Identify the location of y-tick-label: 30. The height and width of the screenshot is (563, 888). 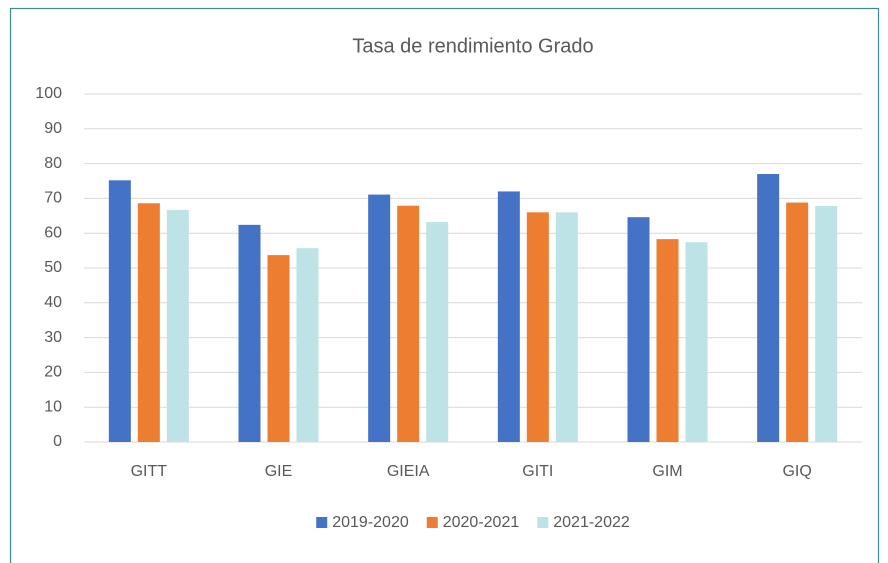
(53, 337).